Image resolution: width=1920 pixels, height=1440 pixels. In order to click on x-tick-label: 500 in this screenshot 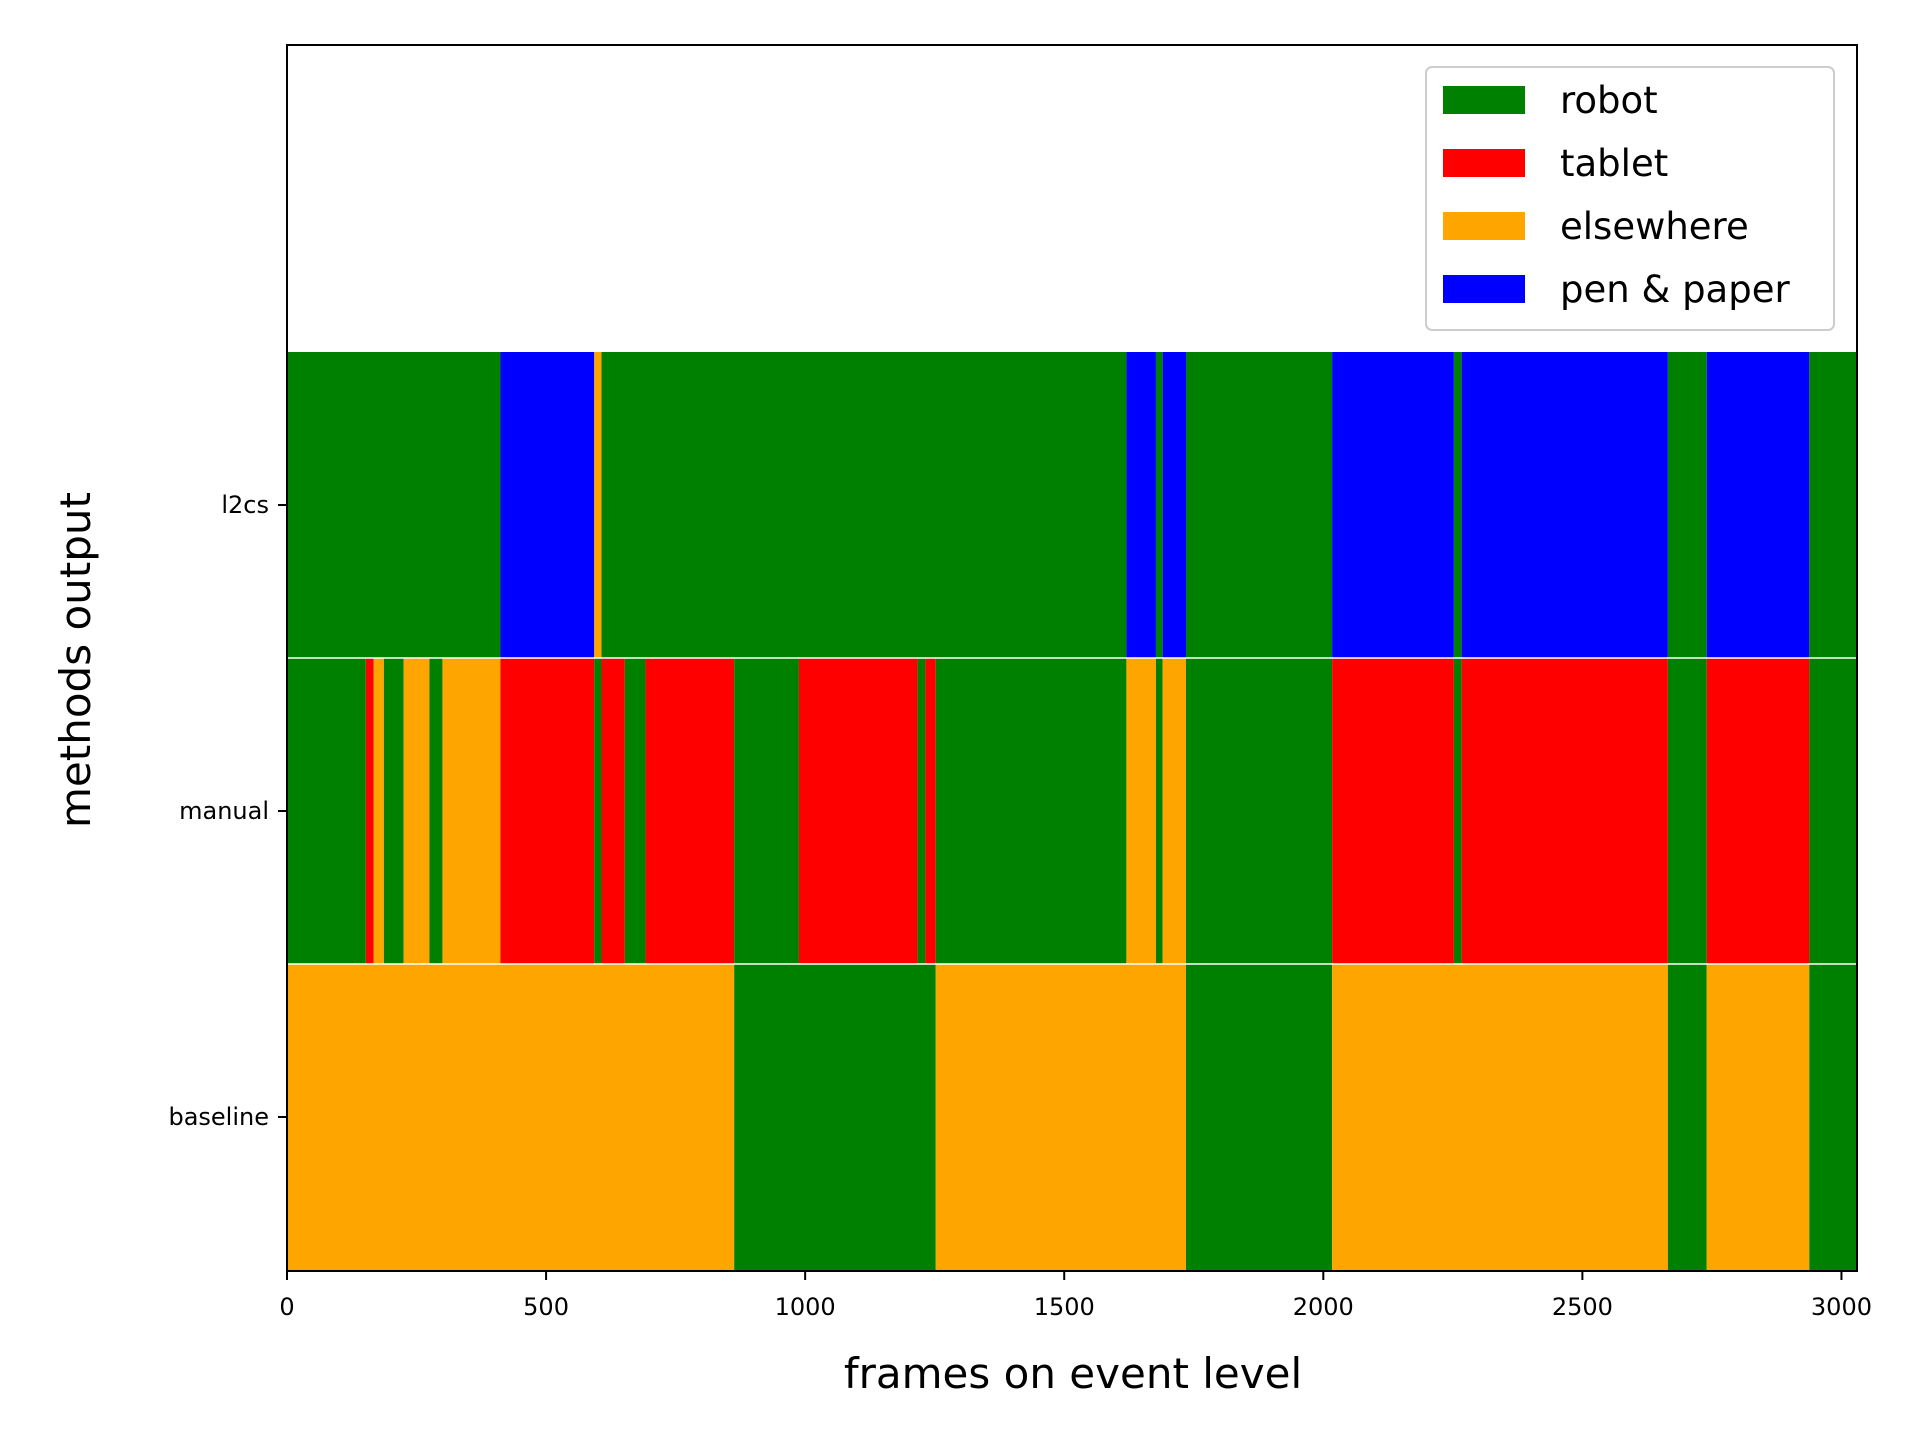, I will do `click(546, 1307)`.